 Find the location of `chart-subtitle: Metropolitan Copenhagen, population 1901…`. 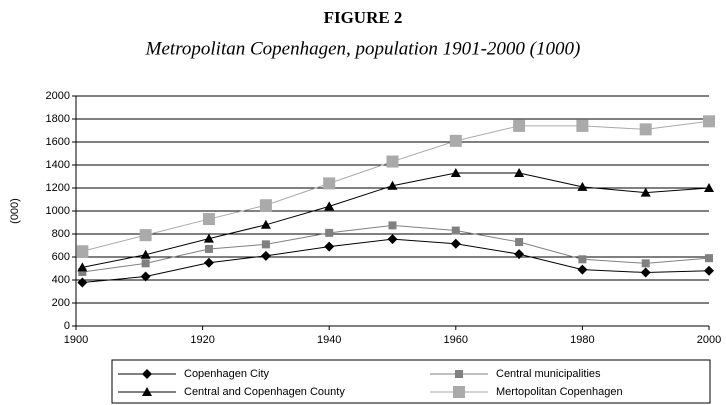

chart-subtitle: Metropolitan Copenhagen, population 1901… is located at coordinates (363, 48).